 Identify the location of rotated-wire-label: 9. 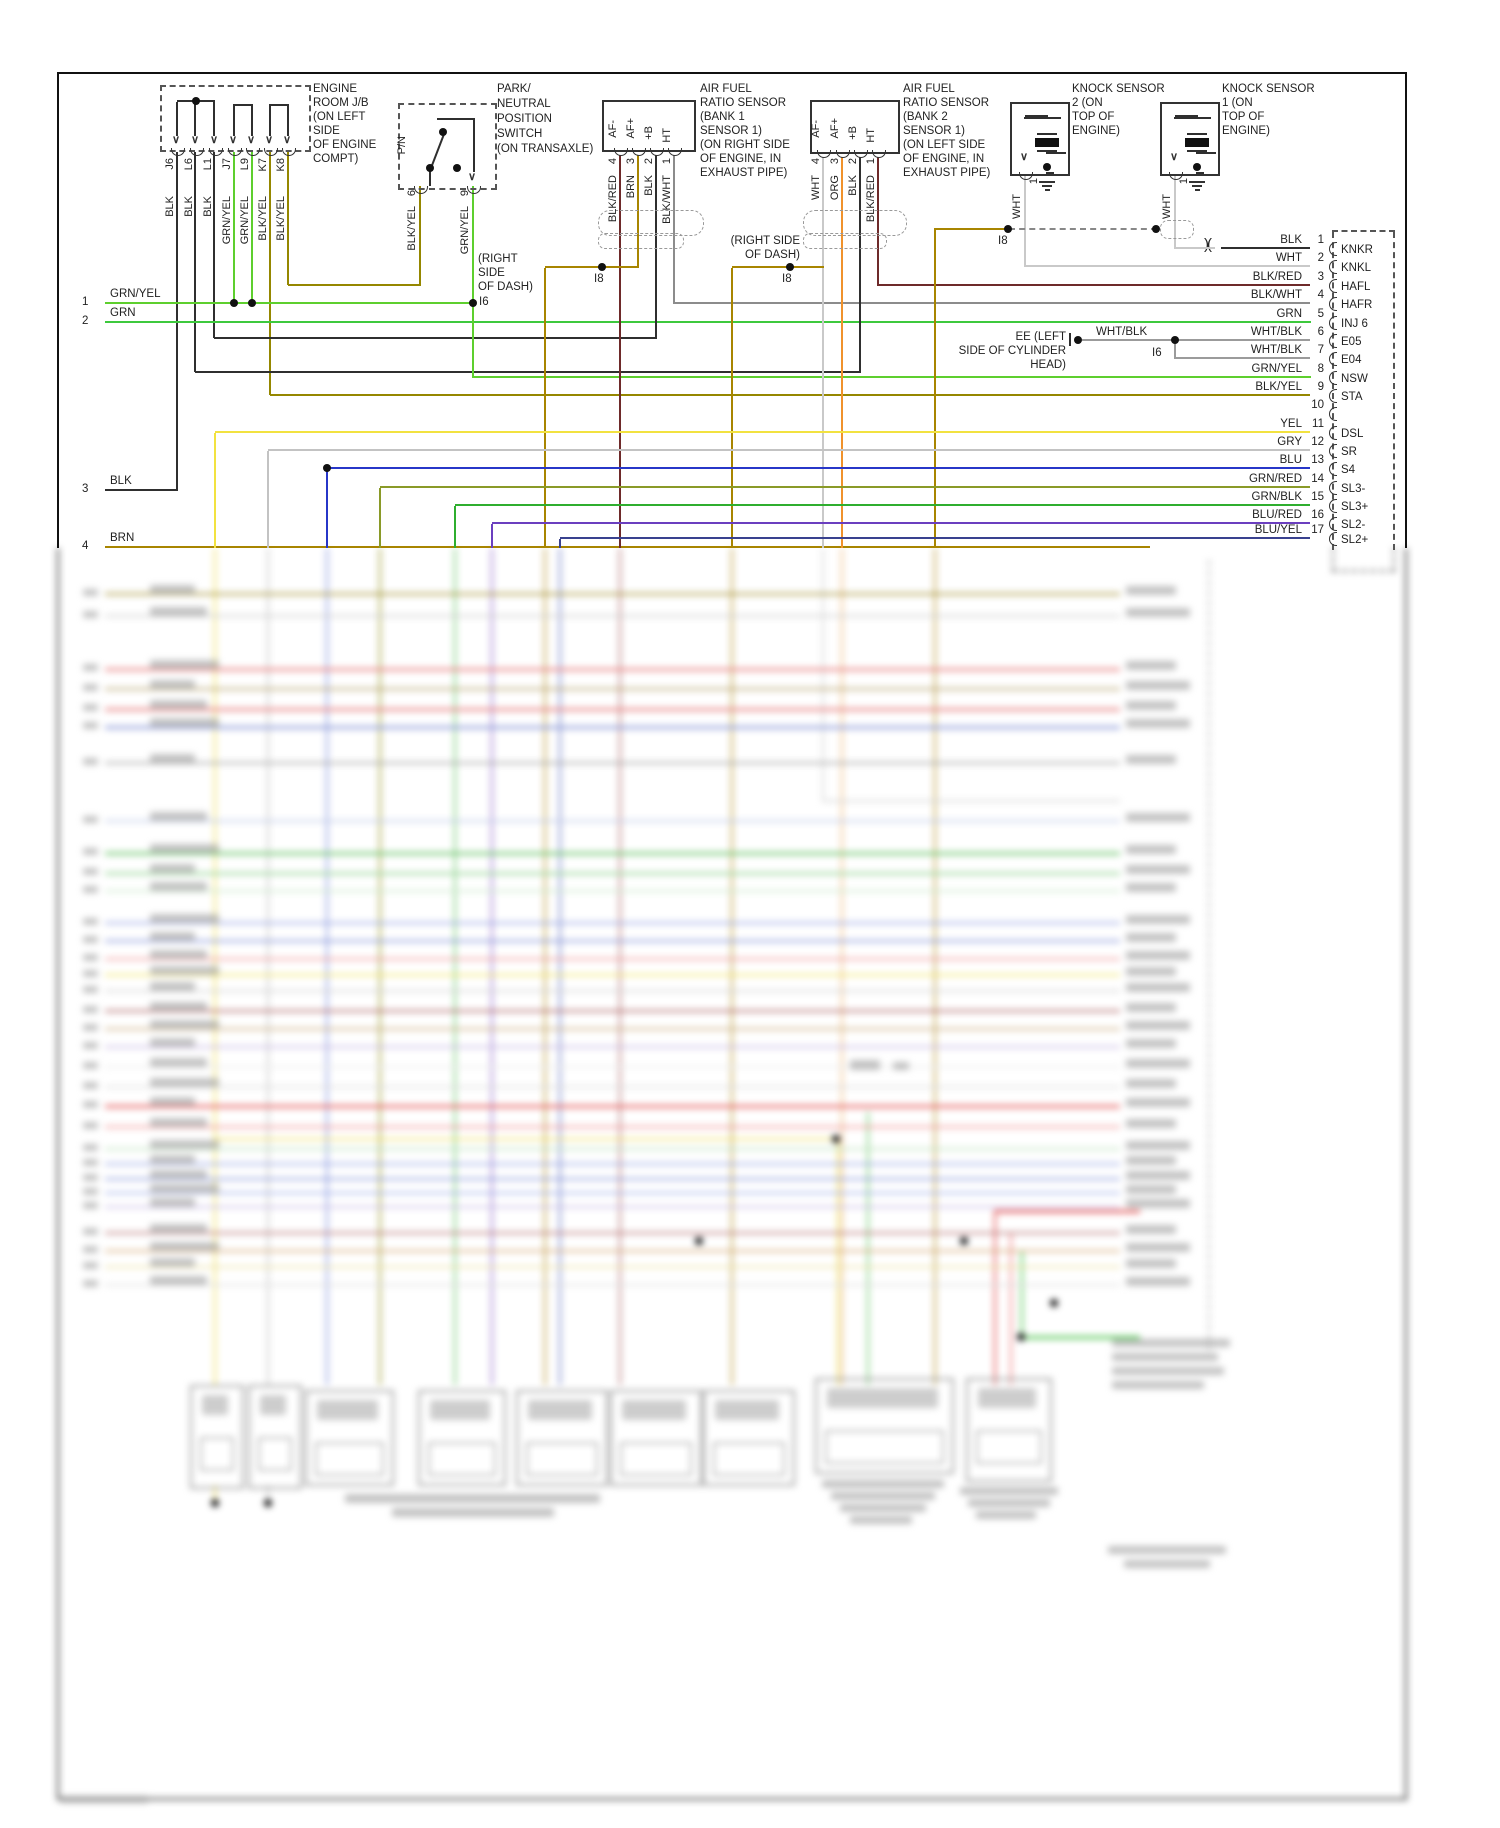
(465, 193).